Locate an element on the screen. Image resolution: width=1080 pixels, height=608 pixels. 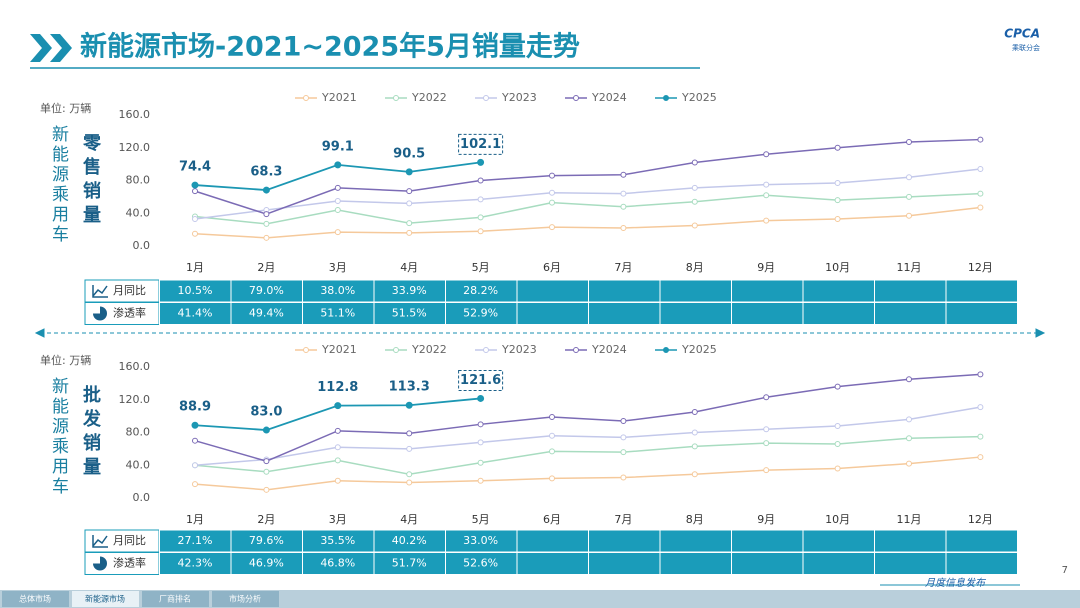
data-label: 99.1 is located at coordinates (338, 146).